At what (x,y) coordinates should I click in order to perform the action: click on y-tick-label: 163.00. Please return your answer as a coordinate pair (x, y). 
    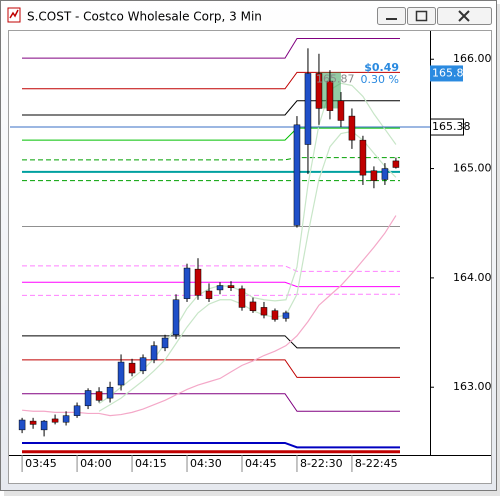
    Looking at the image, I should click on (472, 386).